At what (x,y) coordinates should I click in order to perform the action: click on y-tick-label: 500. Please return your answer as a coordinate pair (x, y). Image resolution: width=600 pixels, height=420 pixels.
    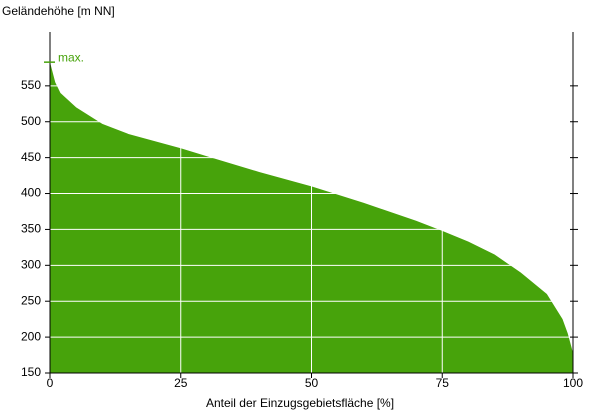
    Looking at the image, I should click on (31, 121).